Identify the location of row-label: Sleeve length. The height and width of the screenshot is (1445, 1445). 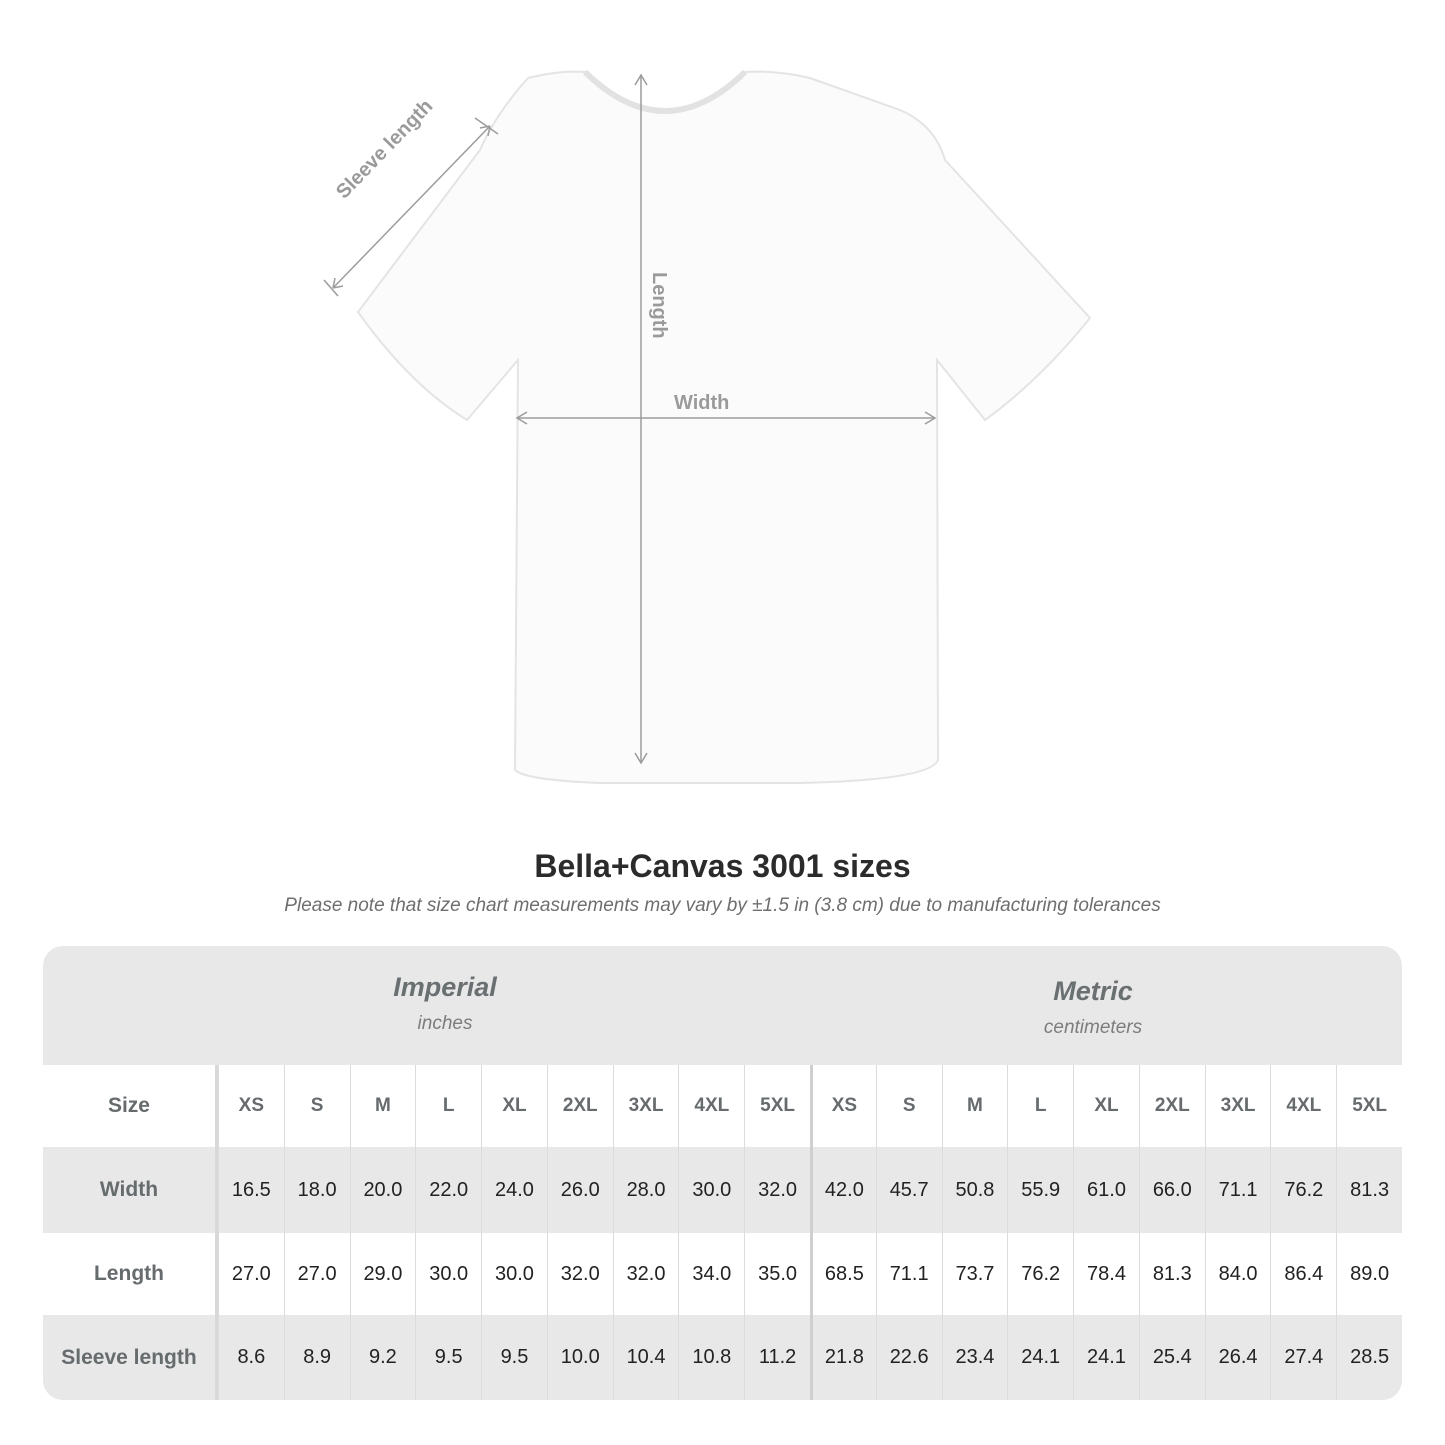
(130, 1357).